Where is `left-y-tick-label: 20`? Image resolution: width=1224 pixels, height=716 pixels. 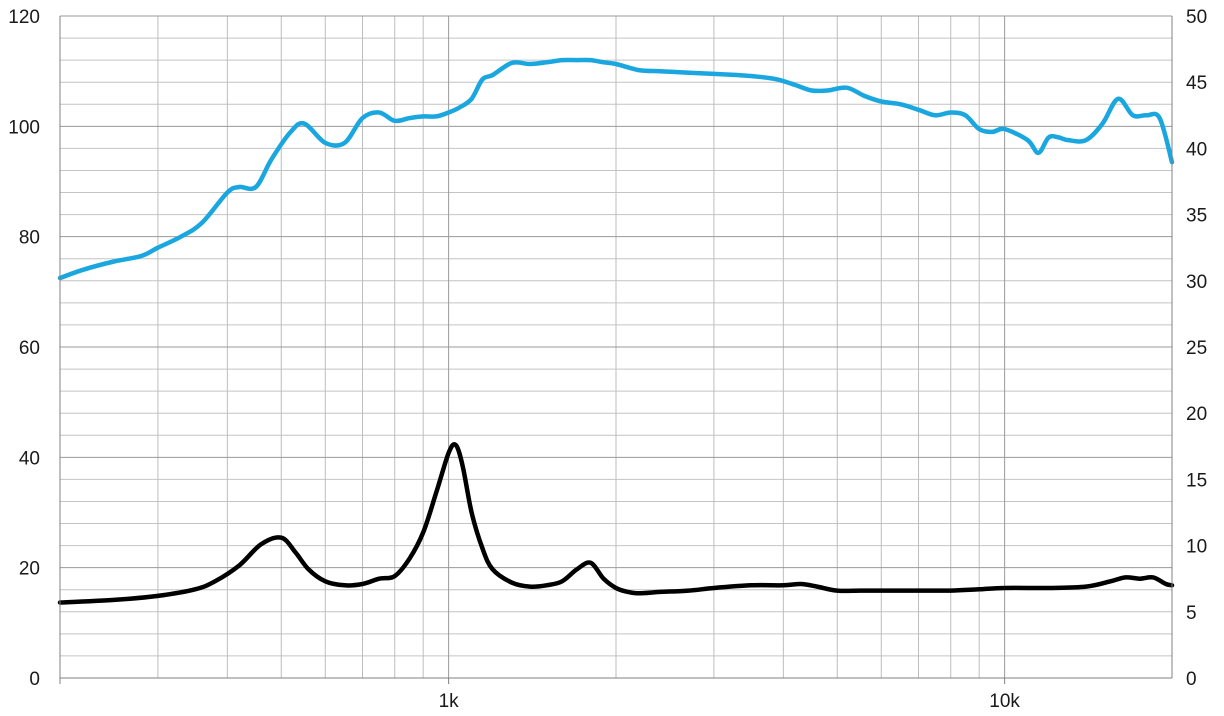 left-y-tick-label: 20 is located at coordinates (29, 569).